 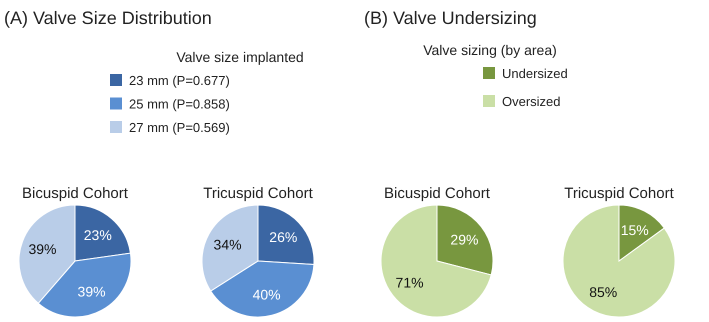 What do you see at coordinates (603, 292) in the screenshot?
I see `data-label: 85%` at bounding box center [603, 292].